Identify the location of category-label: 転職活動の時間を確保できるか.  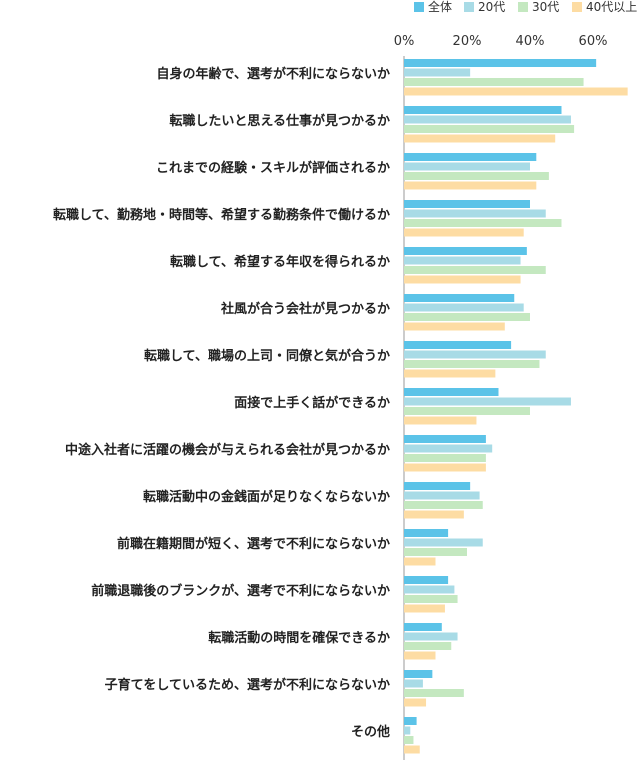
(299, 638).